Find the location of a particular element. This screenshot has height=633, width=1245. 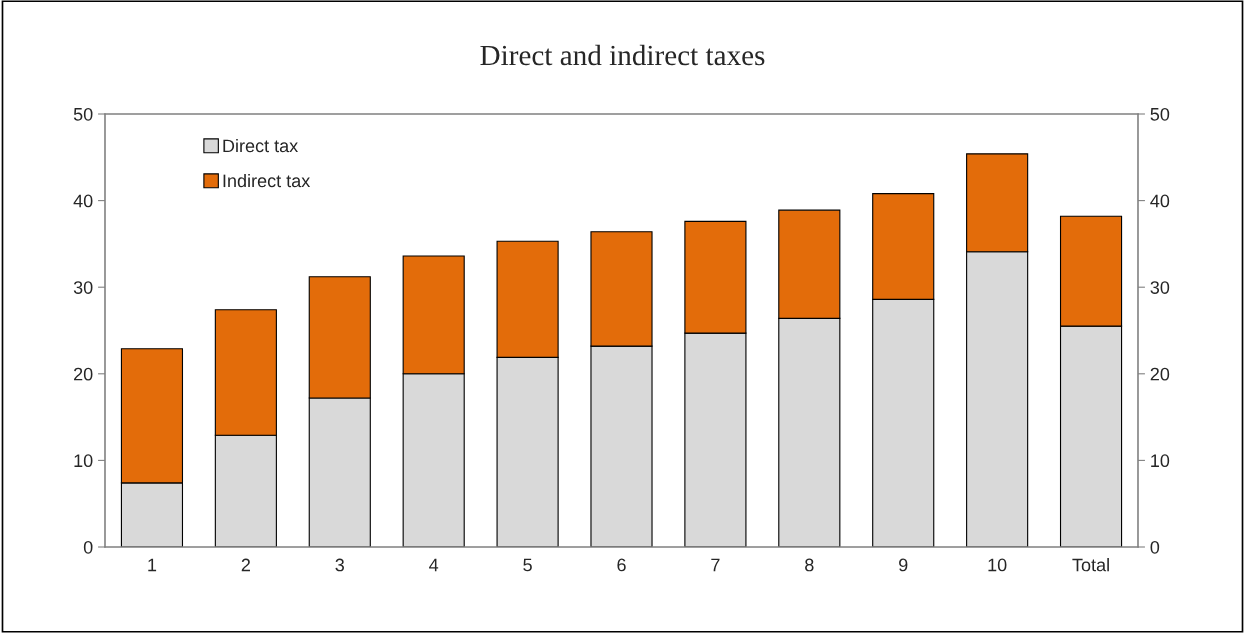

y2-tick-label: 0 is located at coordinates (1155, 547).